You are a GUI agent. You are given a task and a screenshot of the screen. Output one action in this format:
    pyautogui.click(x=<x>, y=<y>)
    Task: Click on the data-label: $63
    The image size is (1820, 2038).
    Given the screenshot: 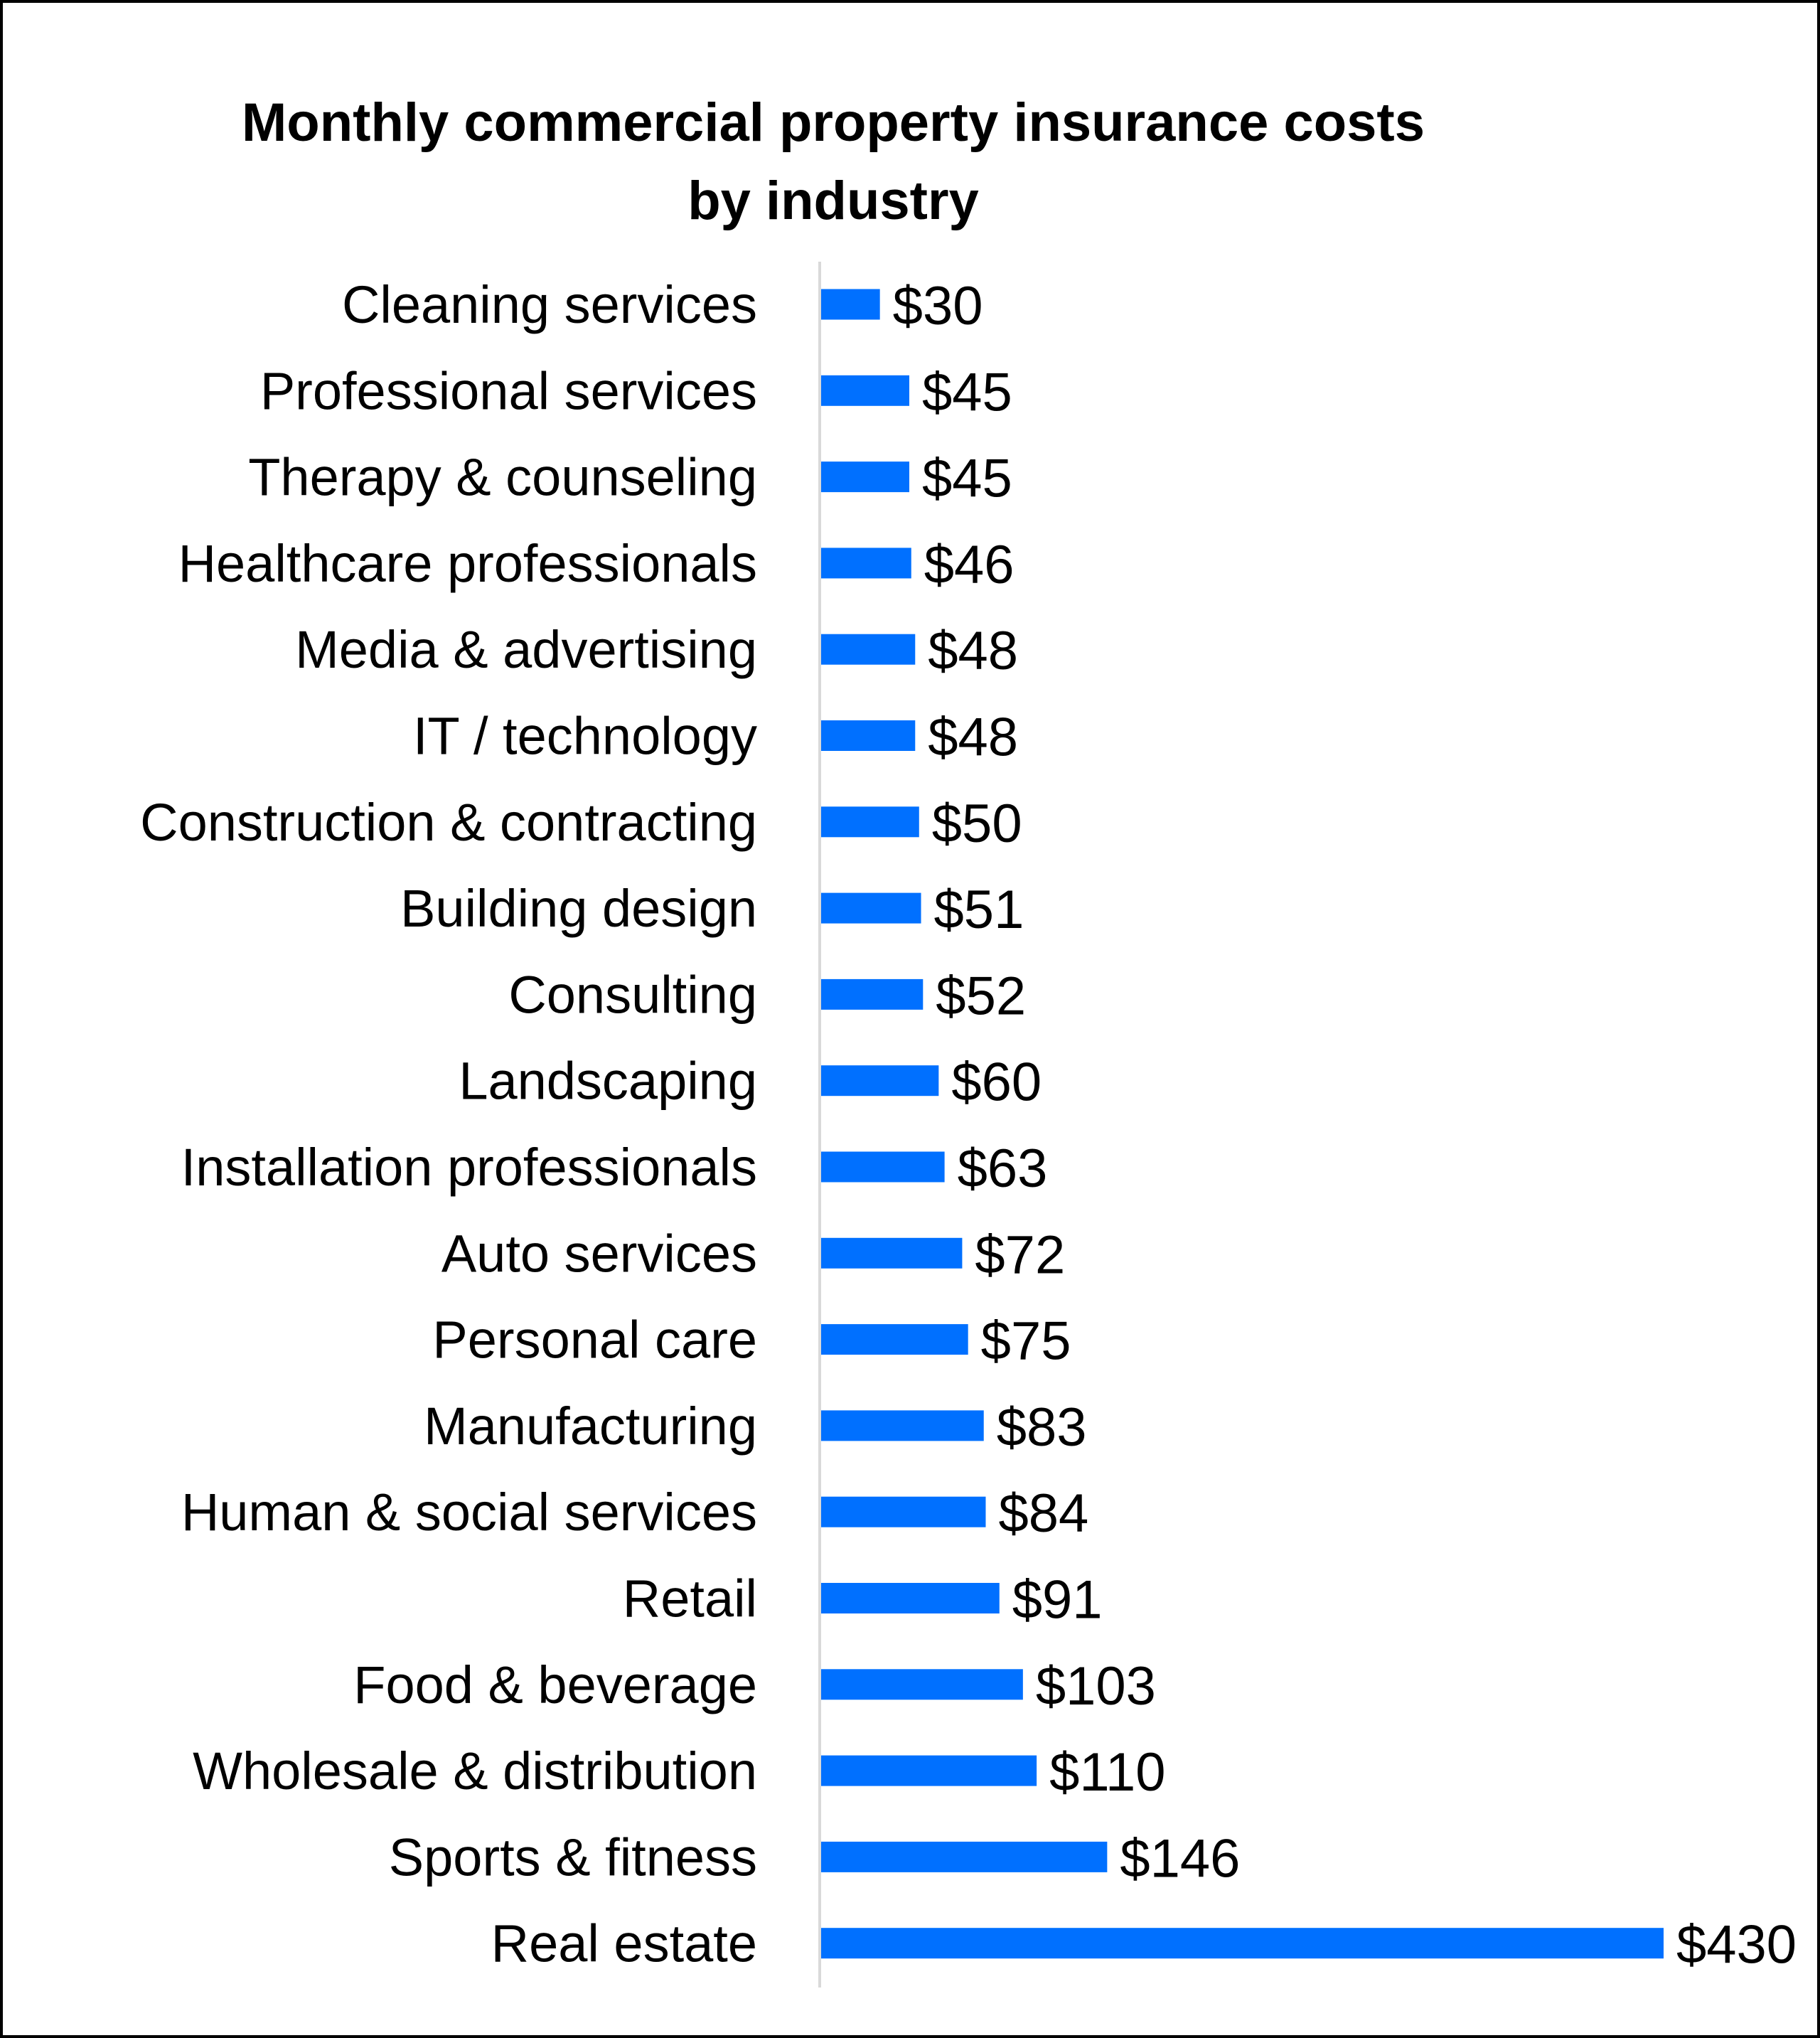 What is the action you would take?
    pyautogui.click(x=1003, y=1169)
    